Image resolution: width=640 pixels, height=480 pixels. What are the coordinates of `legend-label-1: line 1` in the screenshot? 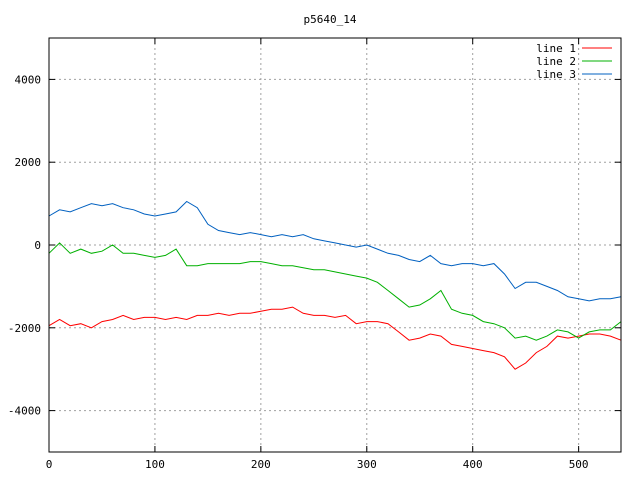 It's located at (556, 48).